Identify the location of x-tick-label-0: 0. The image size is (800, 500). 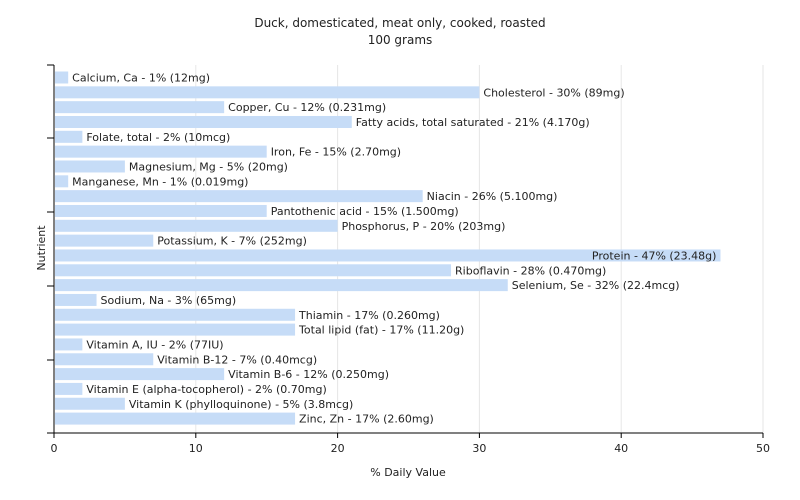
(54, 448).